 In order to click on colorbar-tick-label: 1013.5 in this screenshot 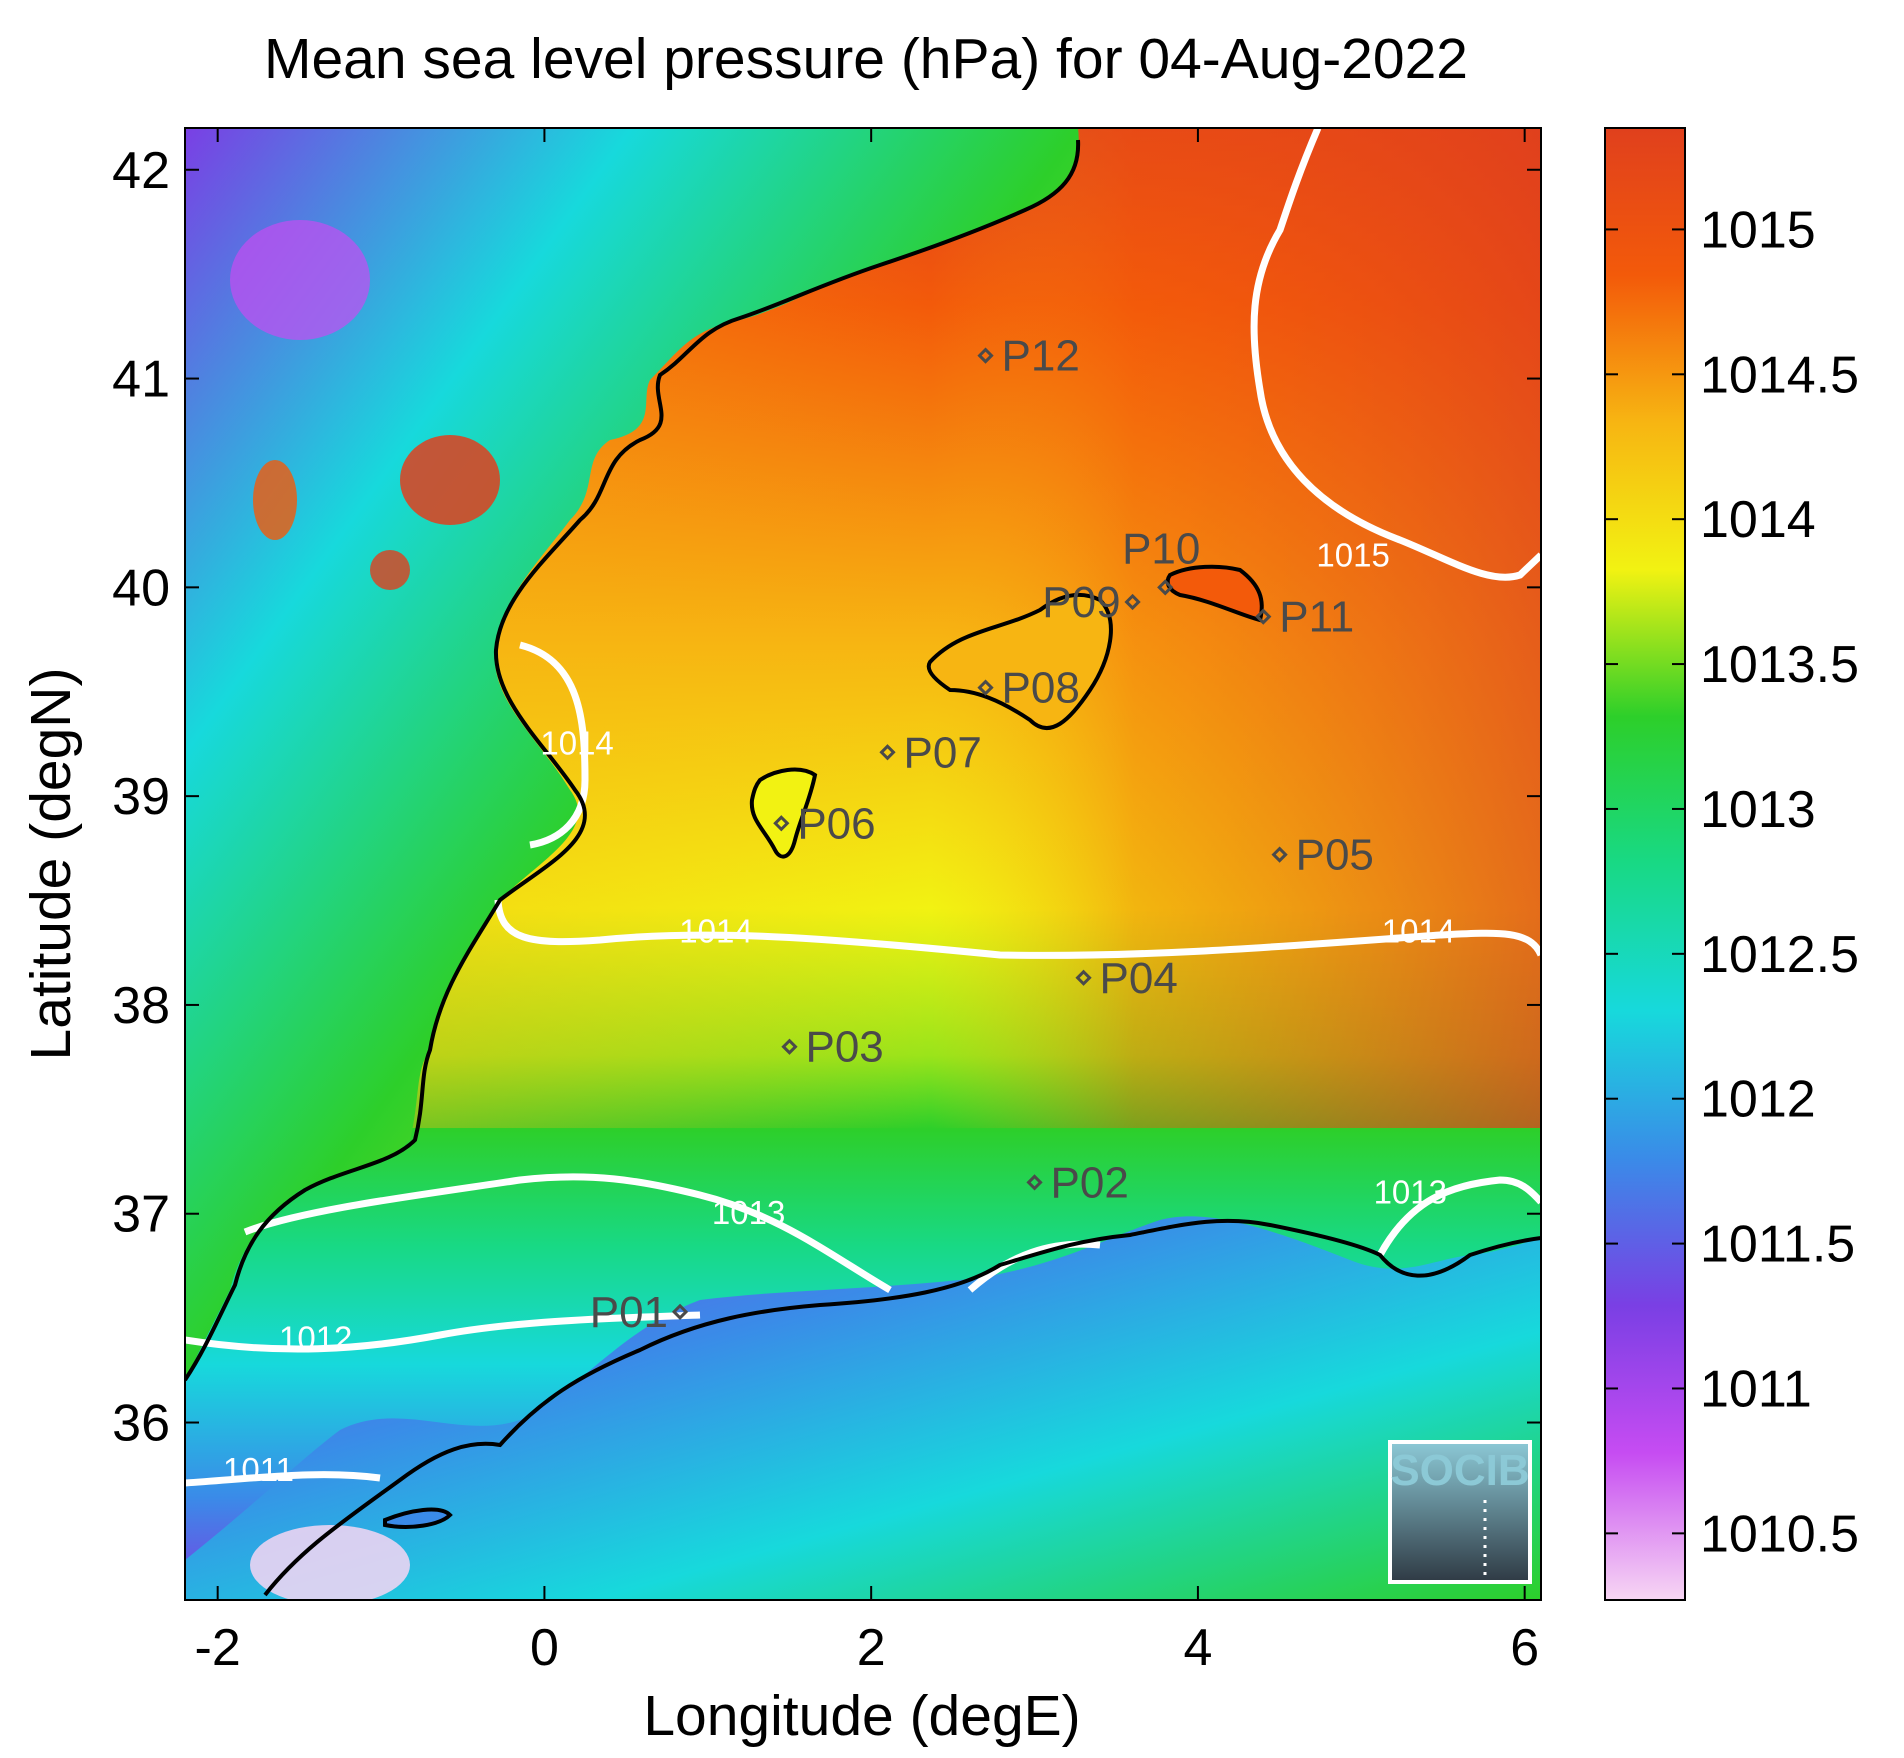, I will do `click(1779, 665)`.